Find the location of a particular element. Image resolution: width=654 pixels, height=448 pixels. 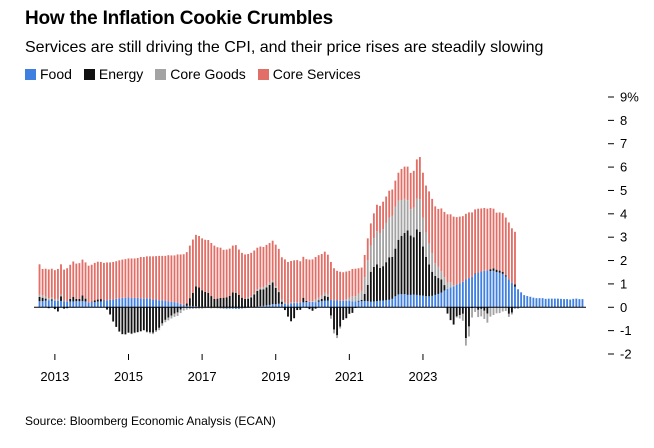

y-tick-label: 9% is located at coordinates (629, 97).